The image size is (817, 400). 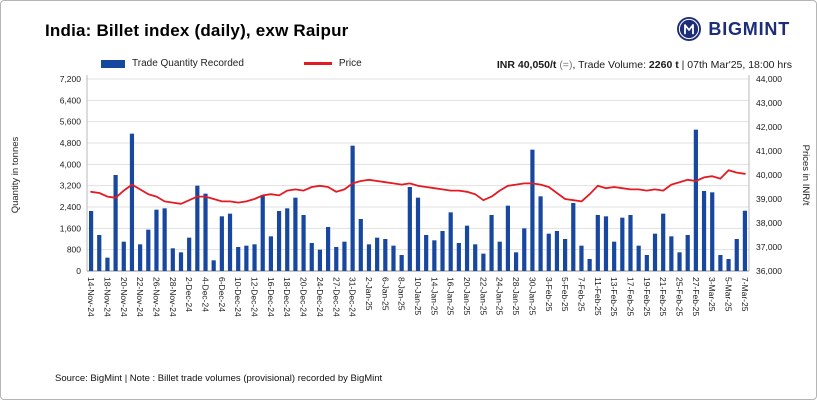 I want to click on legend-item-price: Price, so click(x=332, y=63).